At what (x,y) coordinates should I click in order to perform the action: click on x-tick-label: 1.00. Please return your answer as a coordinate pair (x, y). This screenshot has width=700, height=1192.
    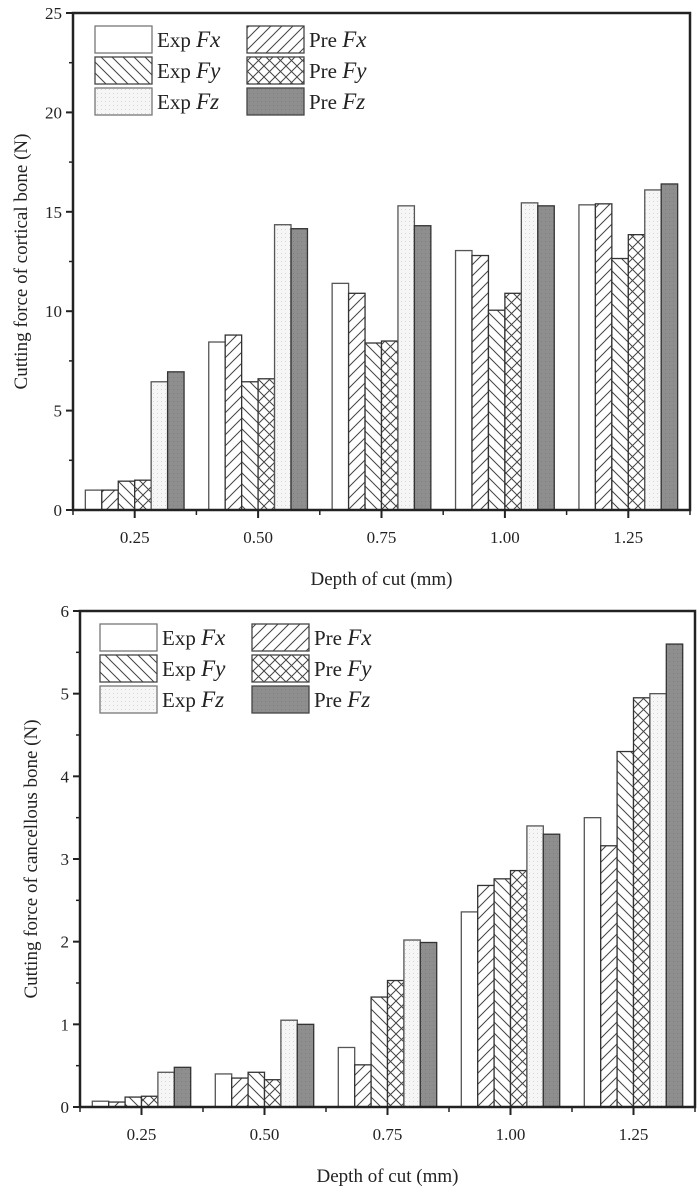
    Looking at the image, I should click on (505, 537).